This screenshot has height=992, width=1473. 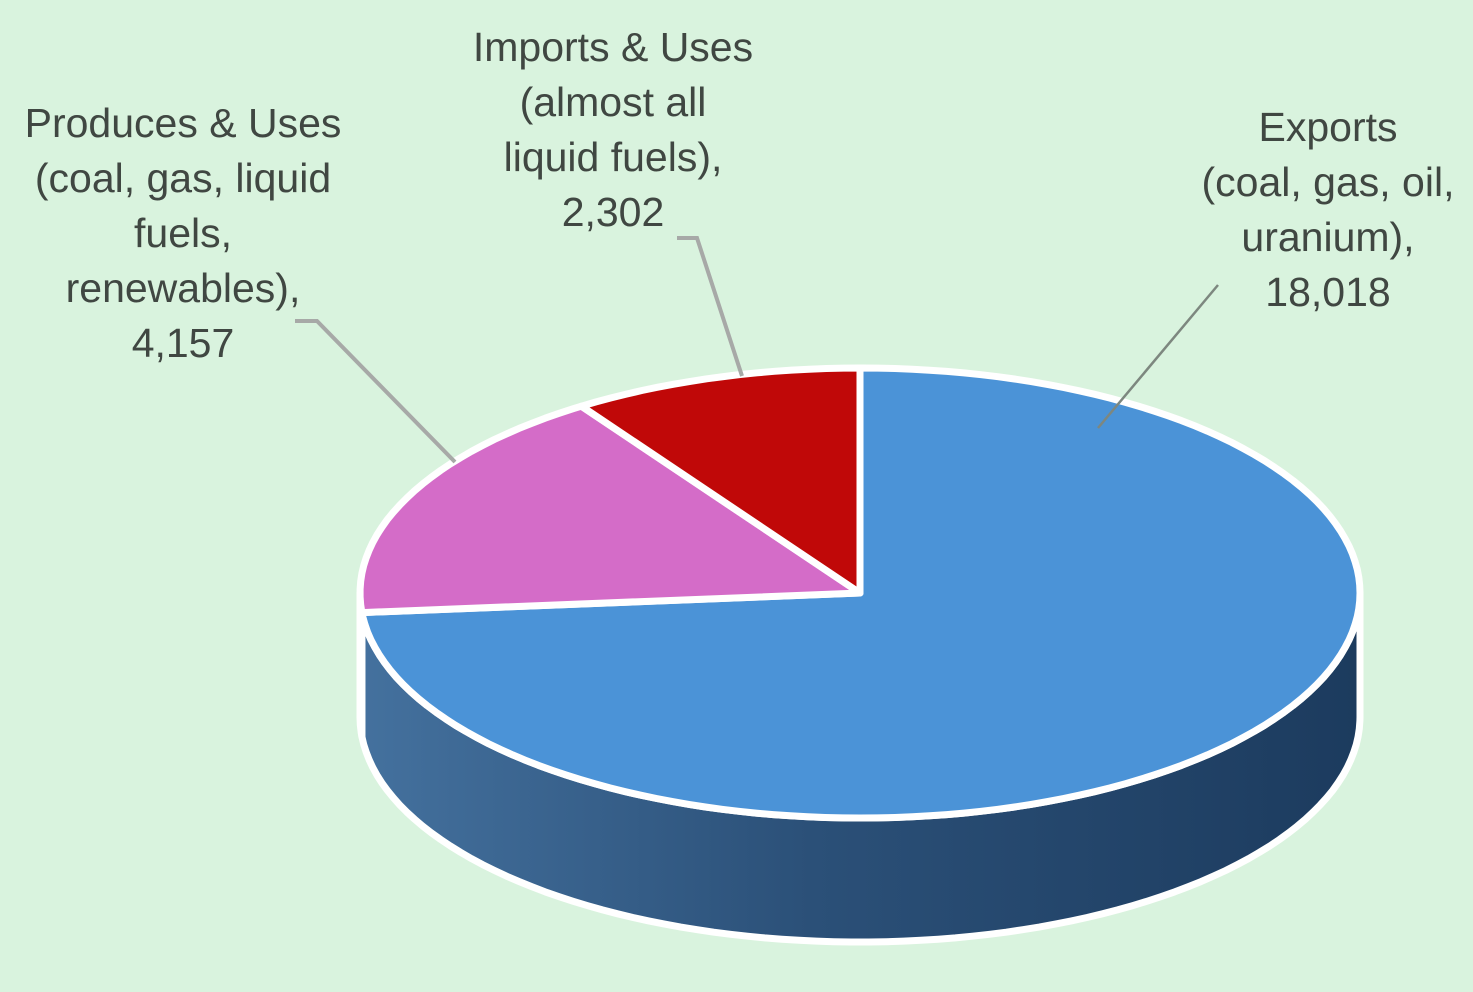 What do you see at coordinates (757, 350) in the screenshot?
I see `leader-lines-group` at bounding box center [757, 350].